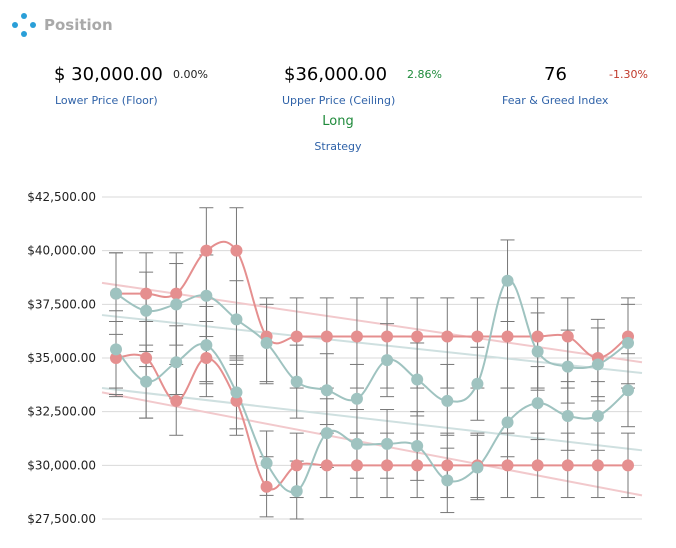 Image resolution: width=676 pixels, height=548 pixels. What do you see at coordinates (628, 74) in the screenshot?
I see `fear-greed-change: -1.30%` at bounding box center [628, 74].